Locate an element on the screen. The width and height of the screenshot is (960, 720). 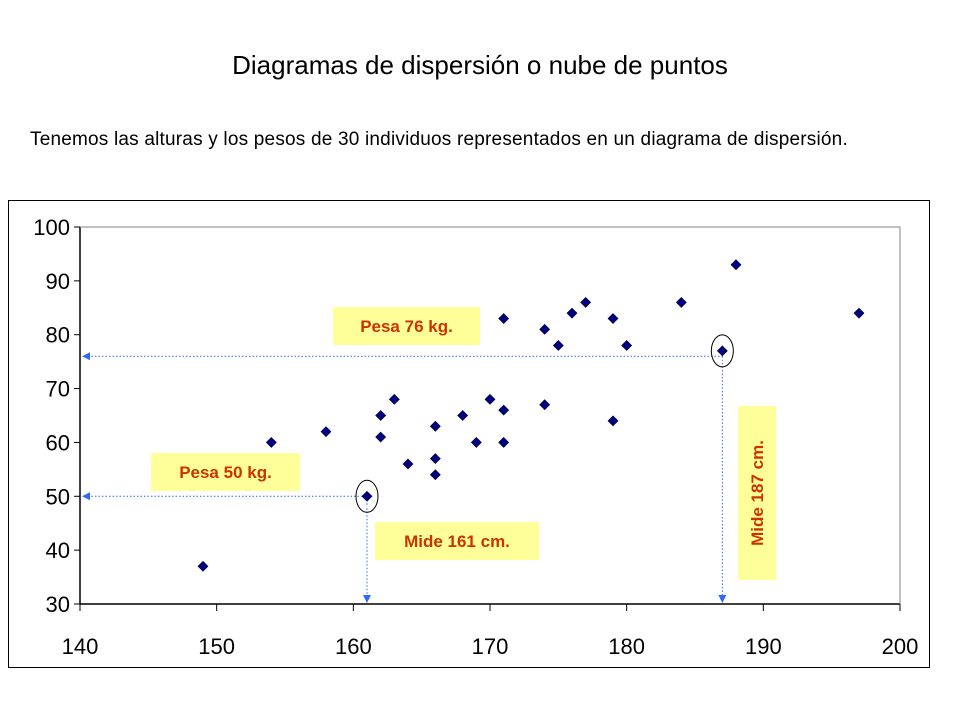
callout-text: Pesa 76 kg. is located at coordinates (406, 326).